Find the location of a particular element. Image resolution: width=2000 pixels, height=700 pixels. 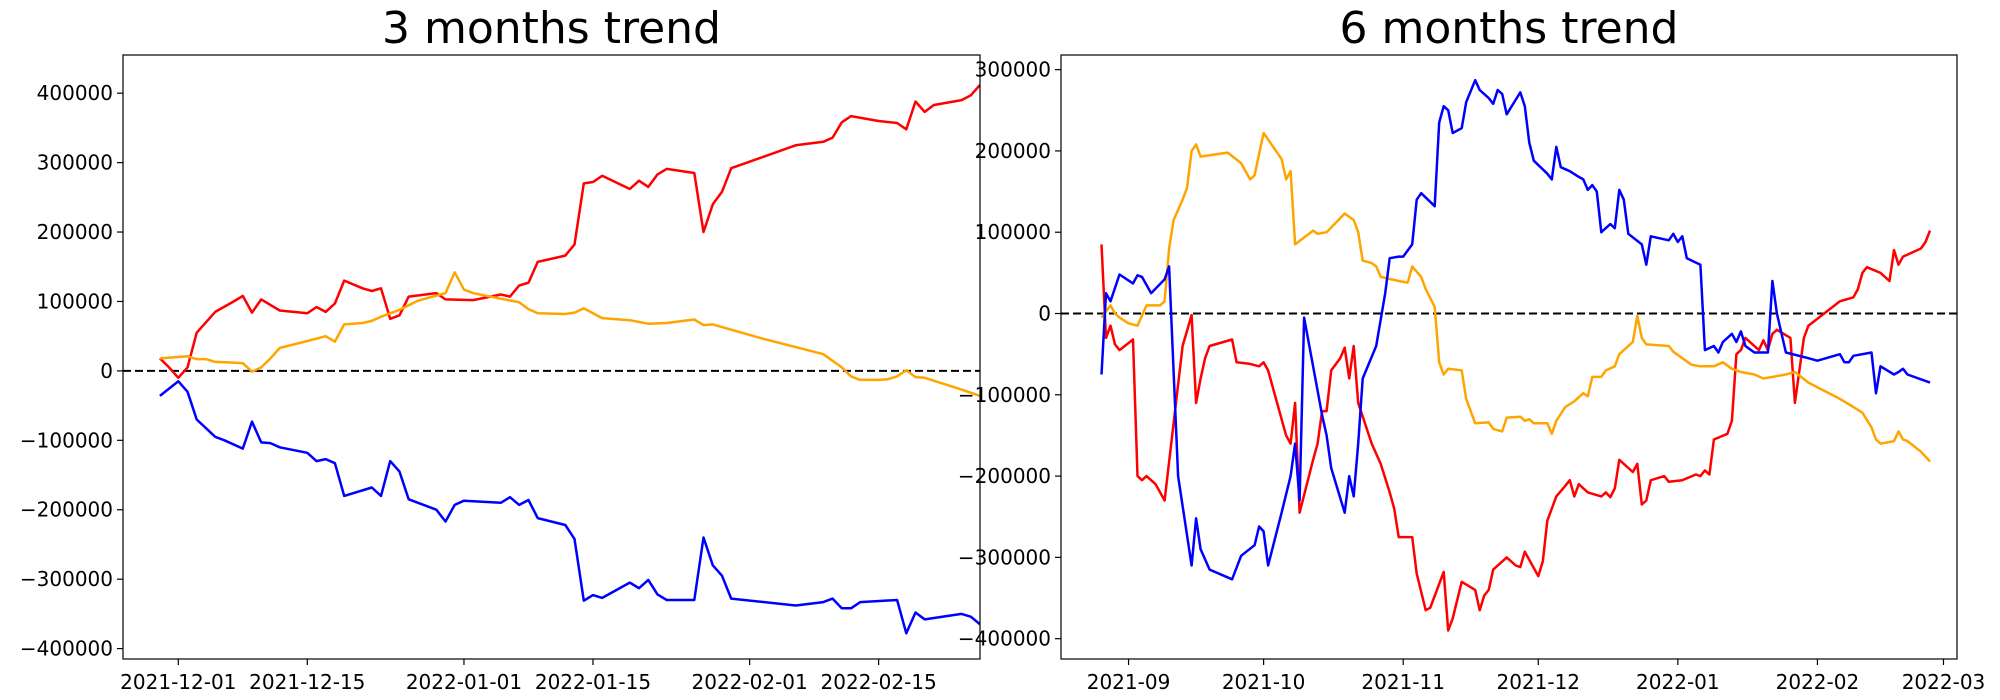

x-tick-label: 2021-12-15 is located at coordinates (307, 682).